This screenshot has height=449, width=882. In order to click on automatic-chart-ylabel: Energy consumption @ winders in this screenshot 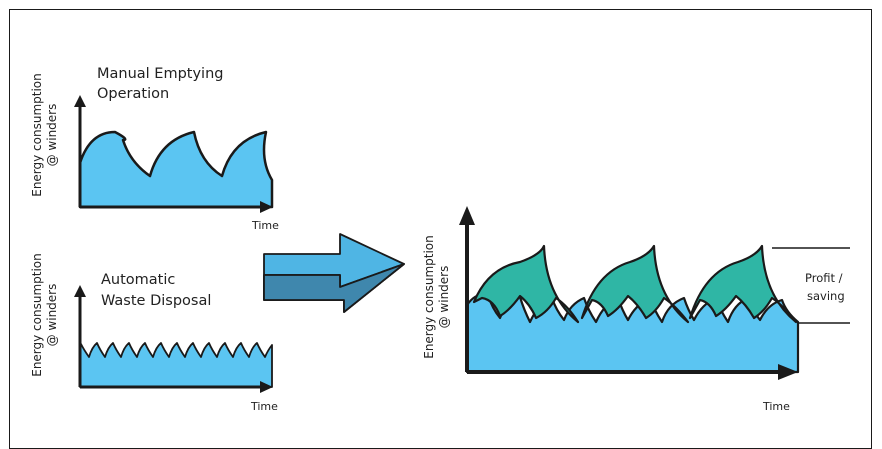, I will do `click(45, 315)`.